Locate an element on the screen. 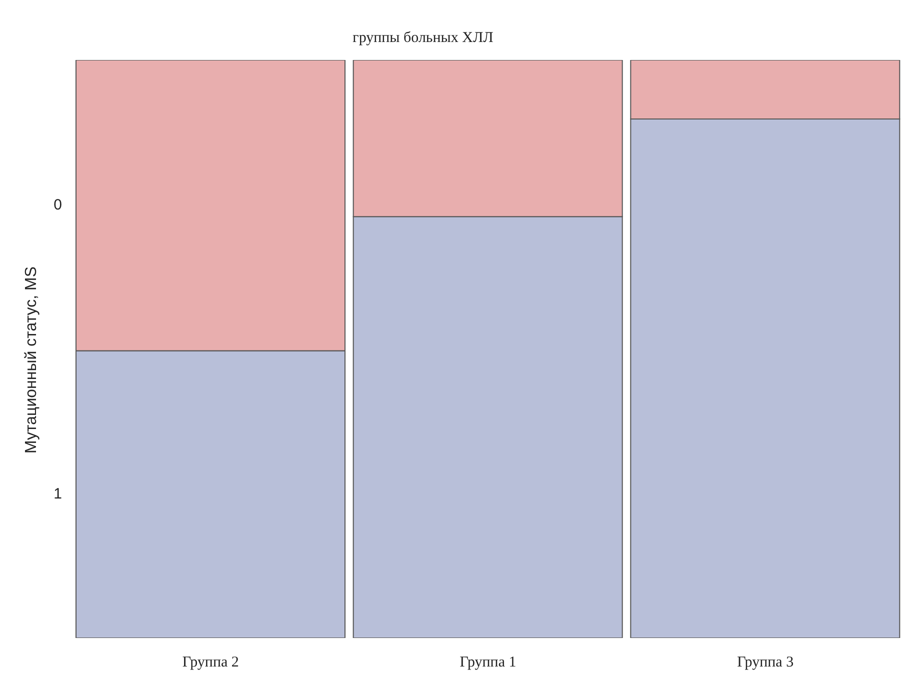 The image size is (916, 695). x-tick-label: Группа 3 is located at coordinates (765, 662).